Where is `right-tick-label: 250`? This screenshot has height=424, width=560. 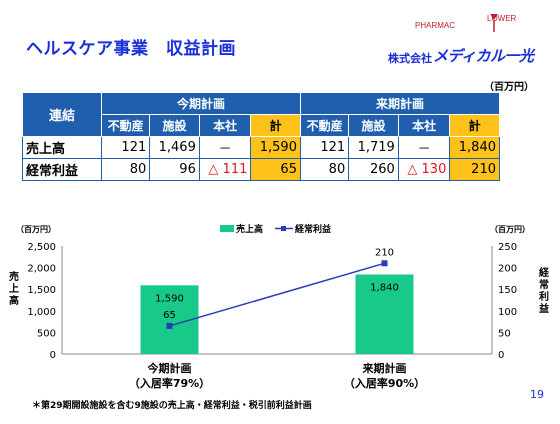 right-tick-label: 250 is located at coordinates (507, 247).